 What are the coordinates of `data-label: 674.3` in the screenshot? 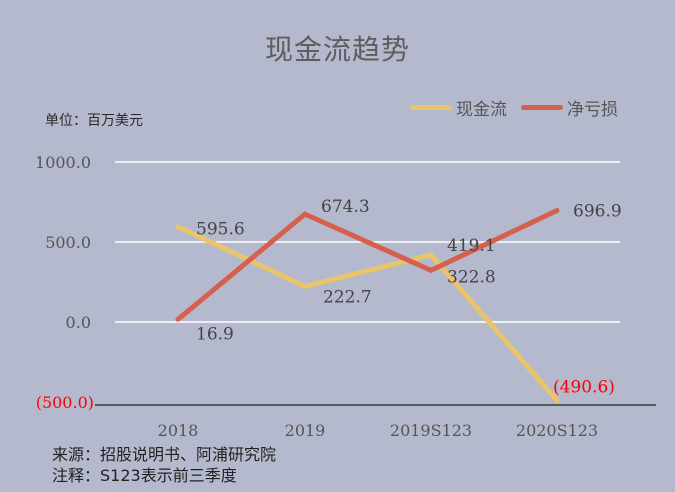 It's located at (345, 207).